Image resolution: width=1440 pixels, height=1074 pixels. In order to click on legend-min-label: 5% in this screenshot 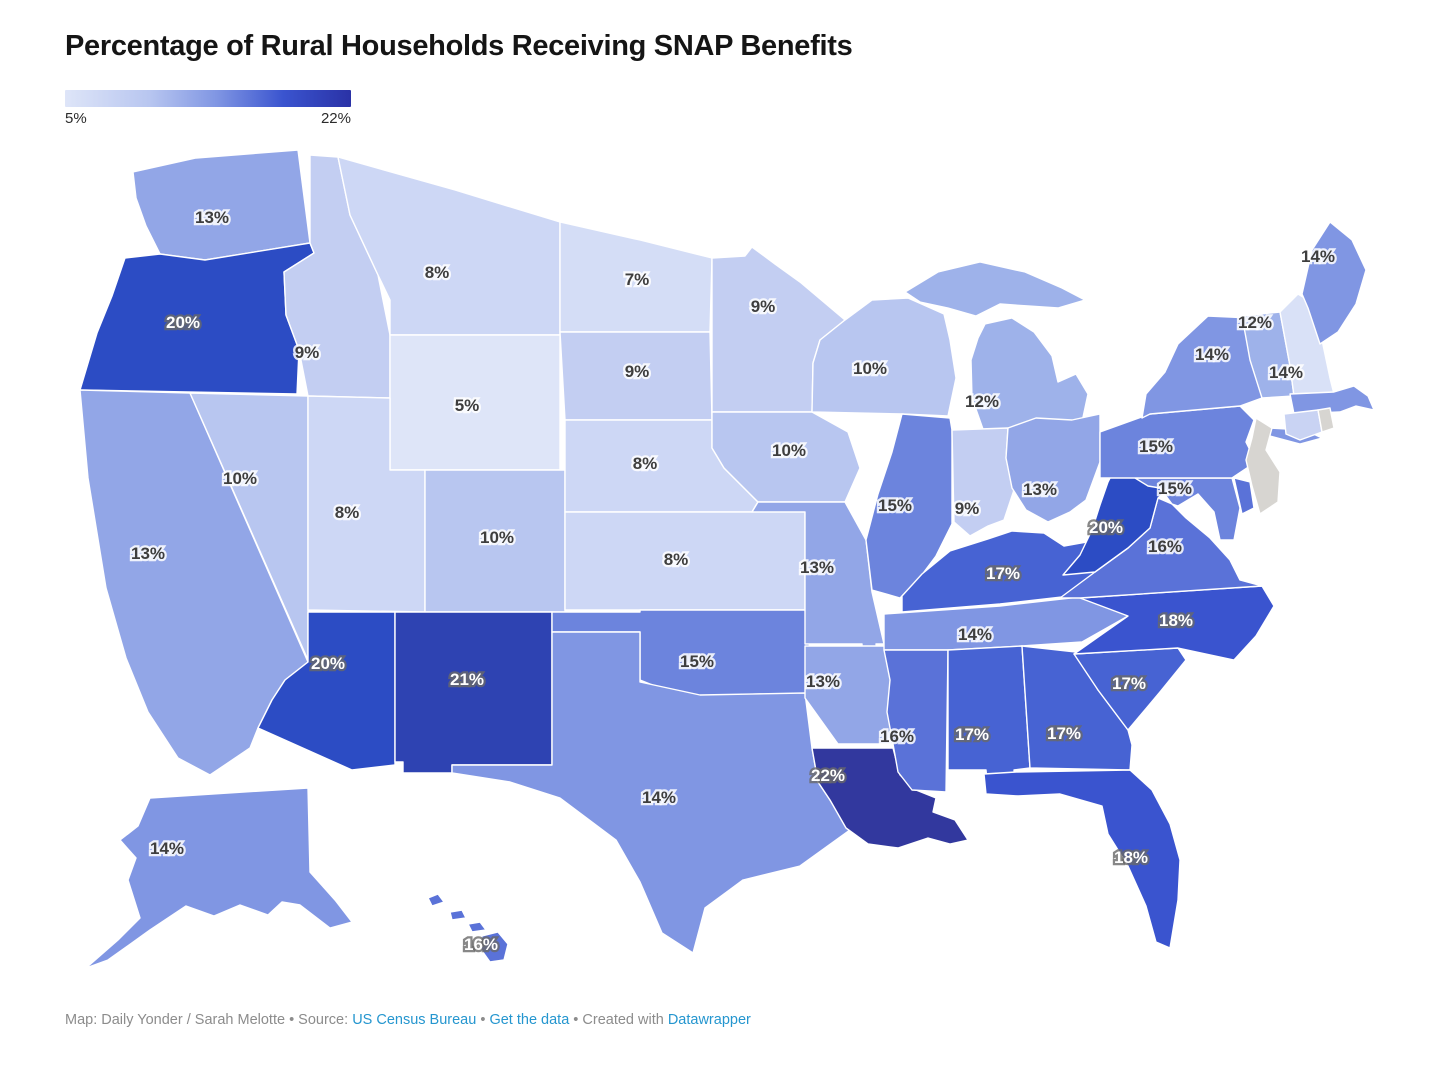, I will do `click(76, 118)`.